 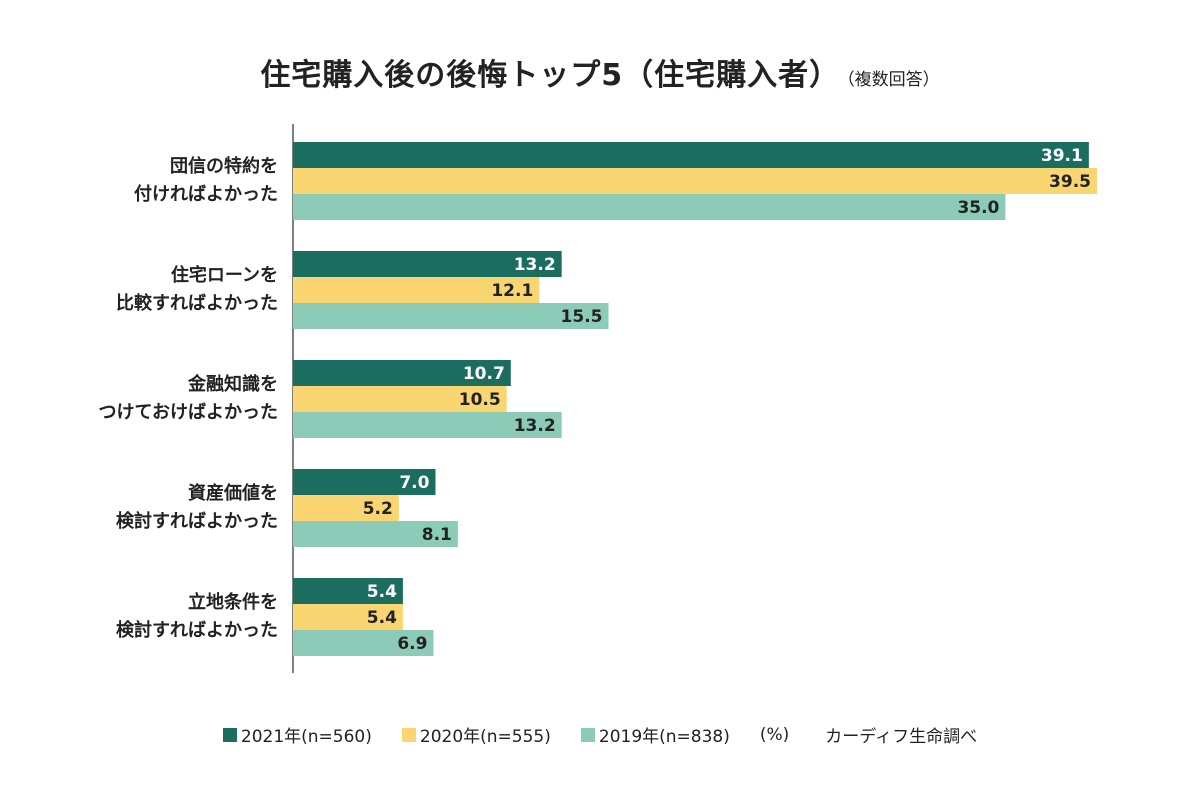 What do you see at coordinates (485, 737) in the screenshot?
I see `legend-label-2020: 2020年(n=555)` at bounding box center [485, 737].